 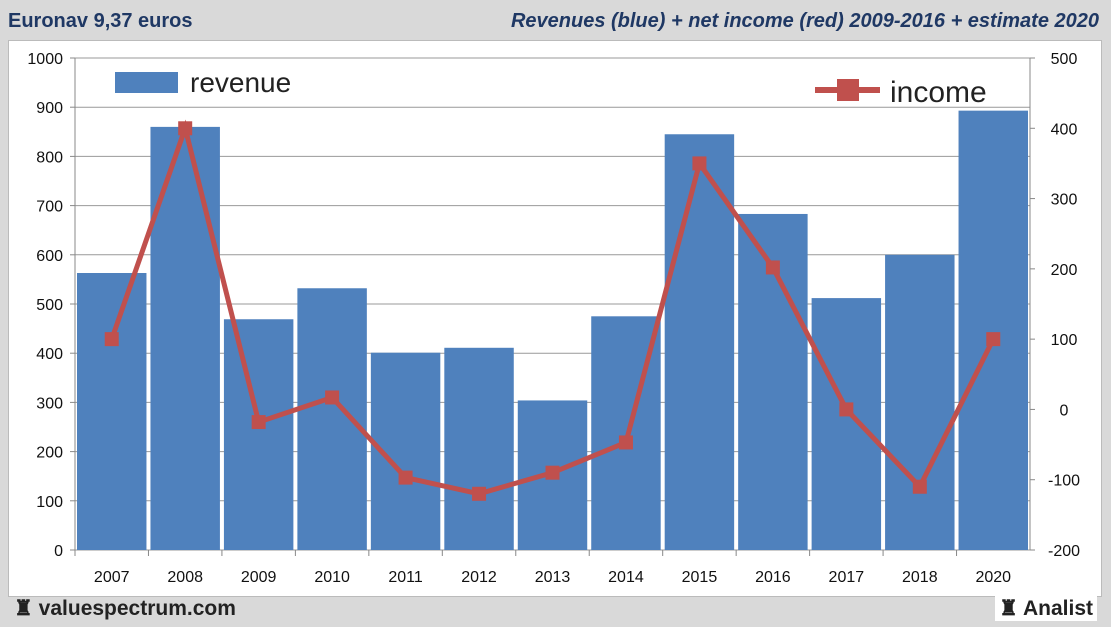 I want to click on left-tick-label: 1000, so click(x=45, y=59).